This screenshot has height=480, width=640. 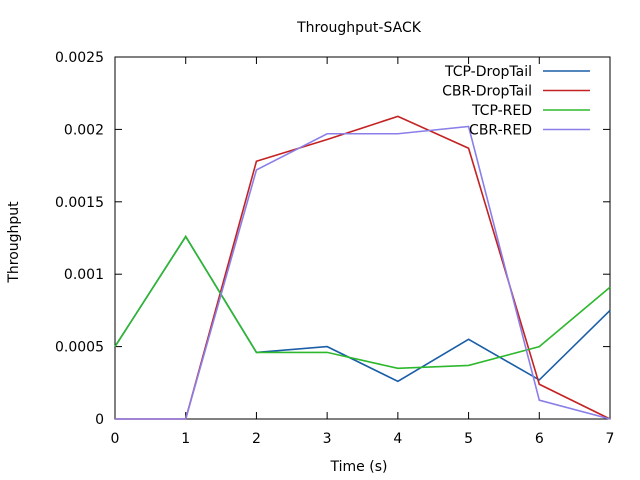 I want to click on y-tick-label: 0.0015, so click(x=79, y=203).